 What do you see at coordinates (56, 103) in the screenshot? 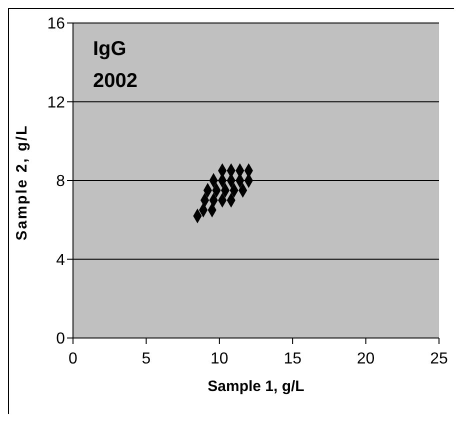
I see `y-tick-label: 12` at bounding box center [56, 103].